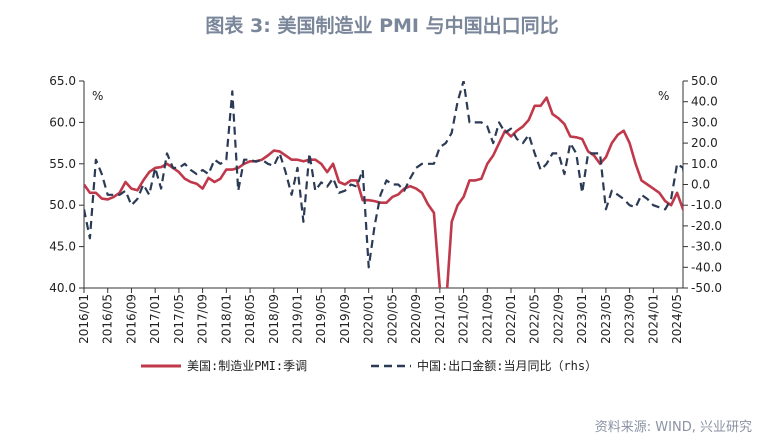  I want to click on x-tick-label: 2023/05, so click(606, 319).